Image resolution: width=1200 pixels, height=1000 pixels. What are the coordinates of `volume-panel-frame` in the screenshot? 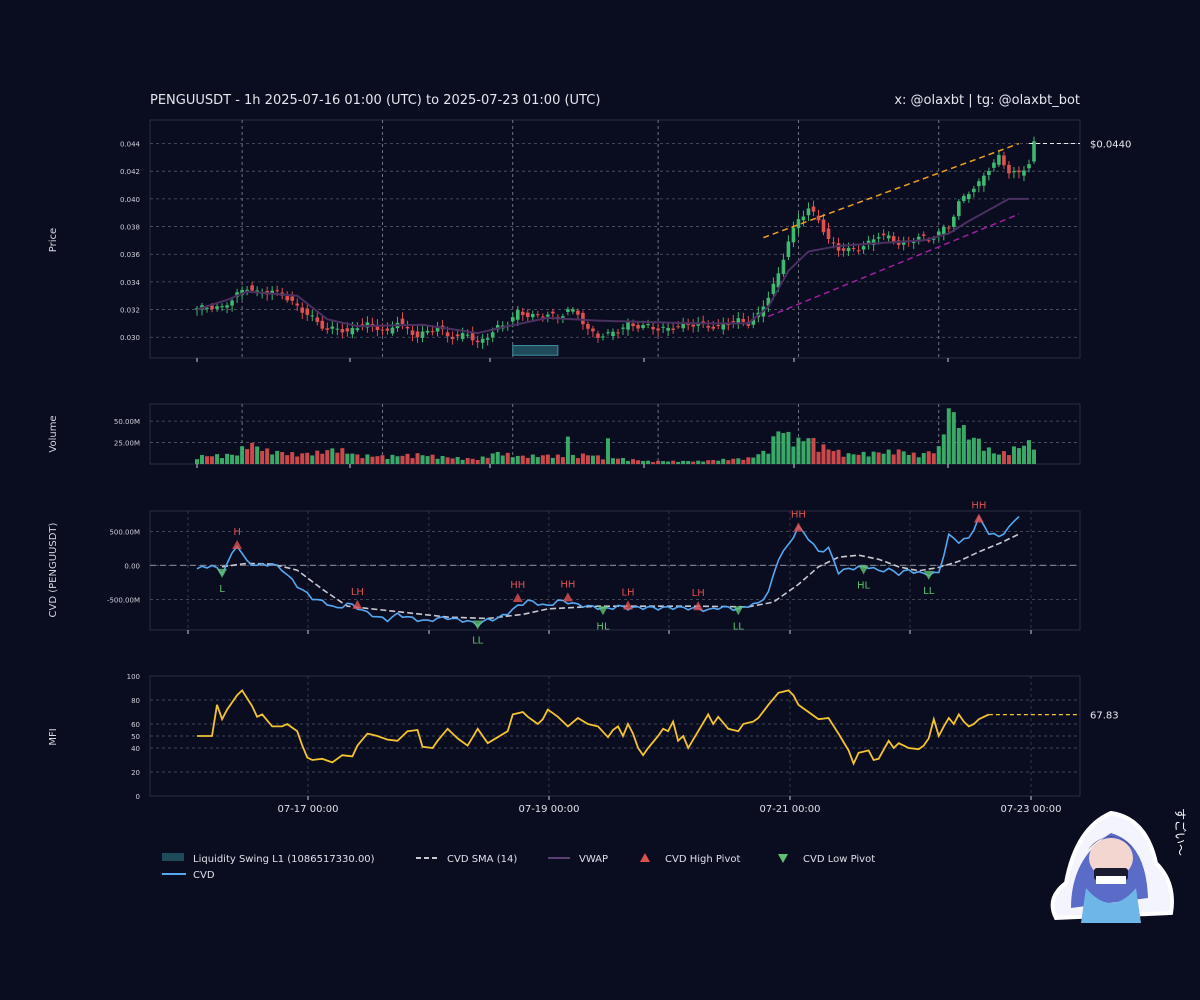 It's located at (615, 434).